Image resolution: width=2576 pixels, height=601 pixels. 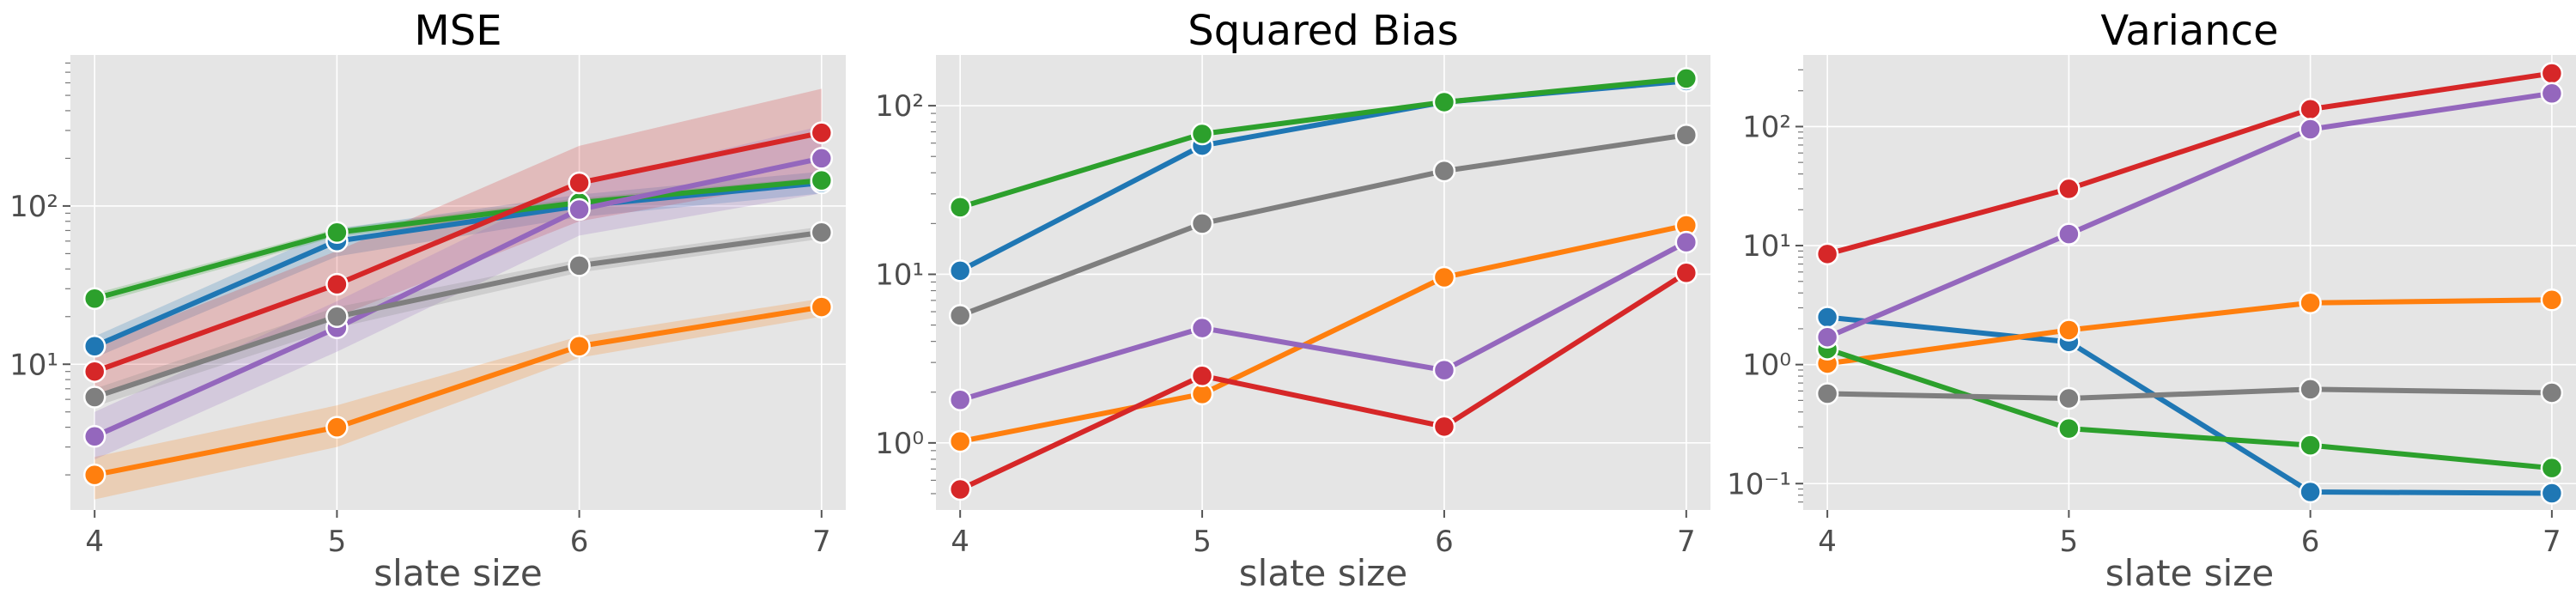 What do you see at coordinates (2189, 31) in the screenshot?
I see `chart-title: Variance` at bounding box center [2189, 31].